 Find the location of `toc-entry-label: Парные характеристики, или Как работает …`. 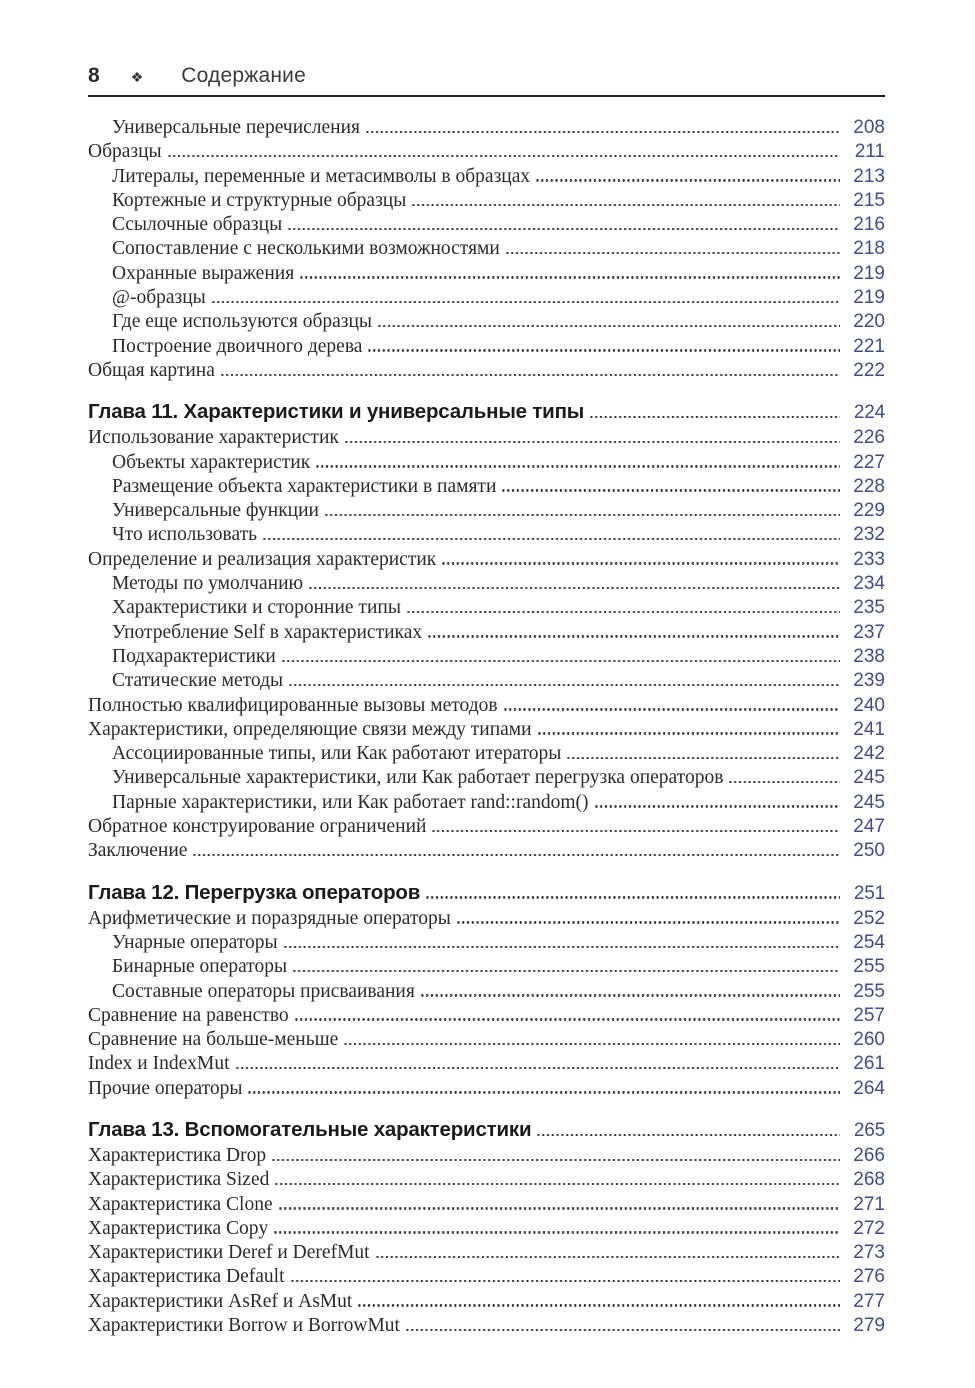

toc-entry-label: Парные характеристики, или Как работает … is located at coordinates (350, 802).